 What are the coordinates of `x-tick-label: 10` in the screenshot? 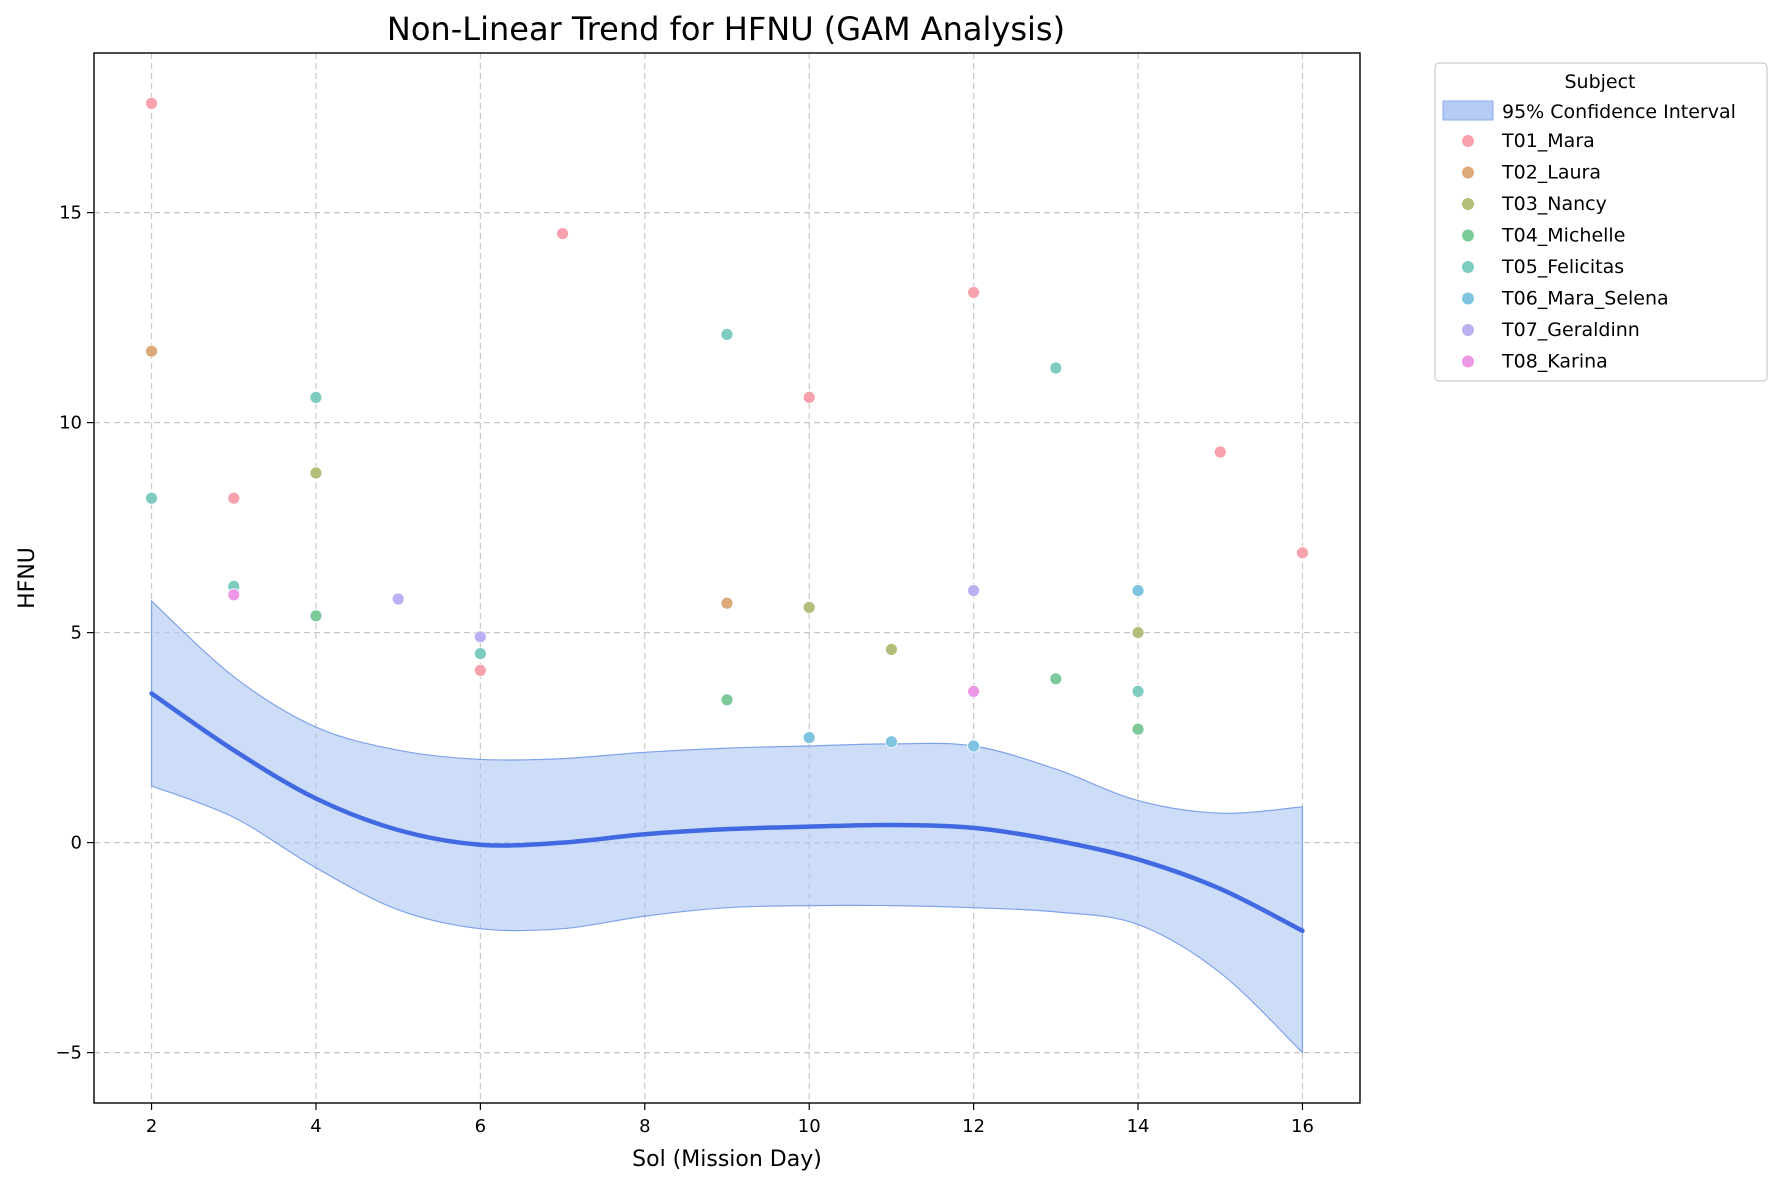 It's located at (809, 1126).